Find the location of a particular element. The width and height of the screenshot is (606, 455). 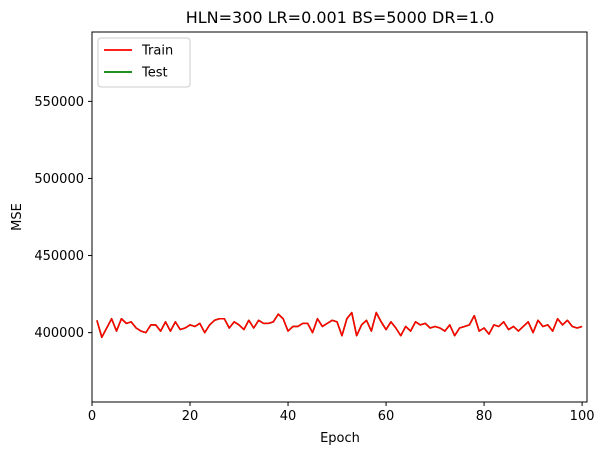

x-tick-label: 40 is located at coordinates (288, 416).